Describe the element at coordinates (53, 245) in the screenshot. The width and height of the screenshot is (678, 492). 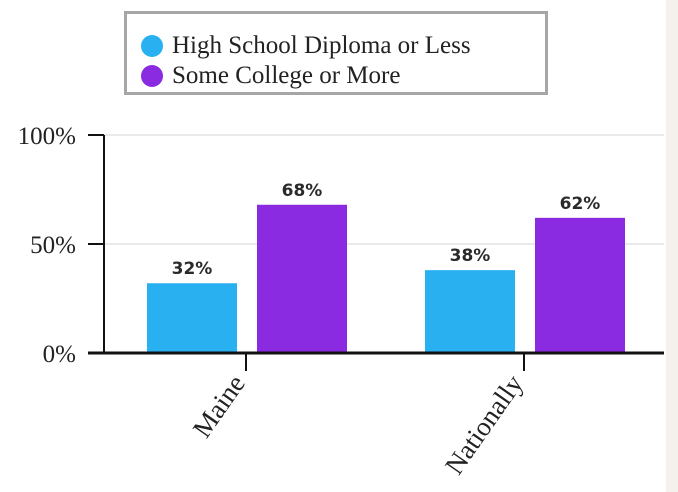
I see `y-tick-label-50: 50%` at that location.